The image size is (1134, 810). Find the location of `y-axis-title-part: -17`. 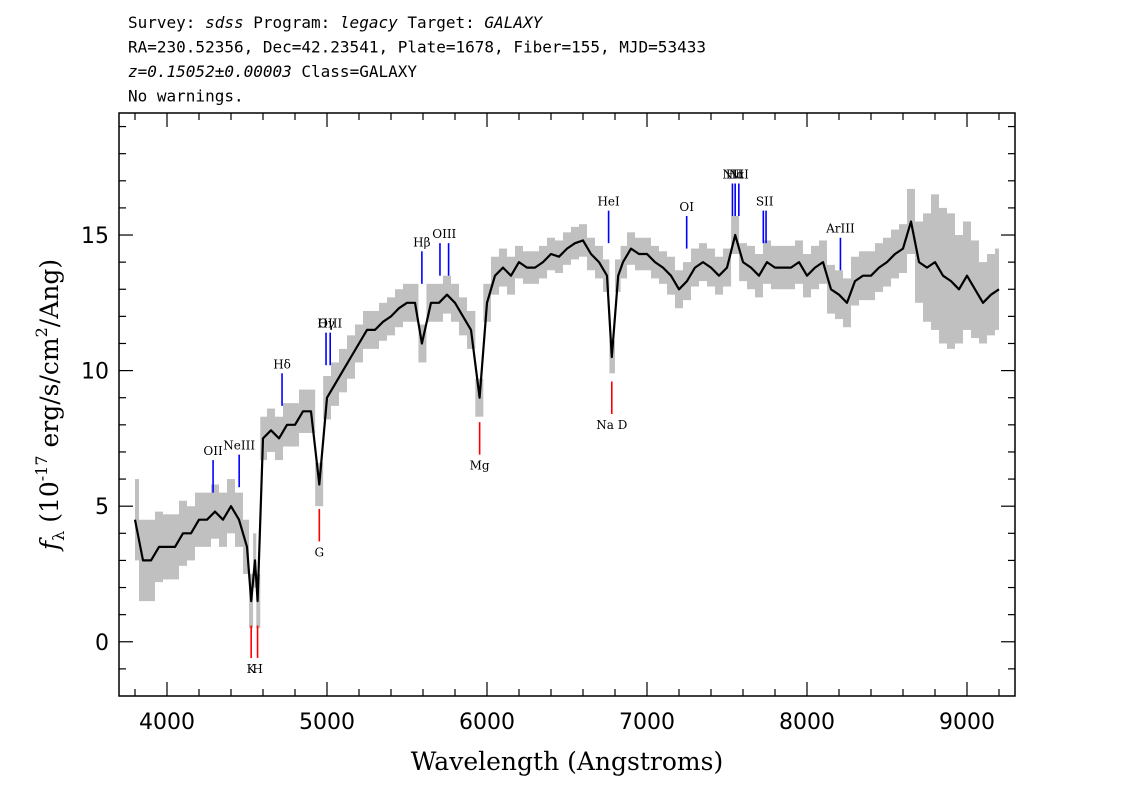

y-axis-title-part: -17 is located at coordinates (41, 468).